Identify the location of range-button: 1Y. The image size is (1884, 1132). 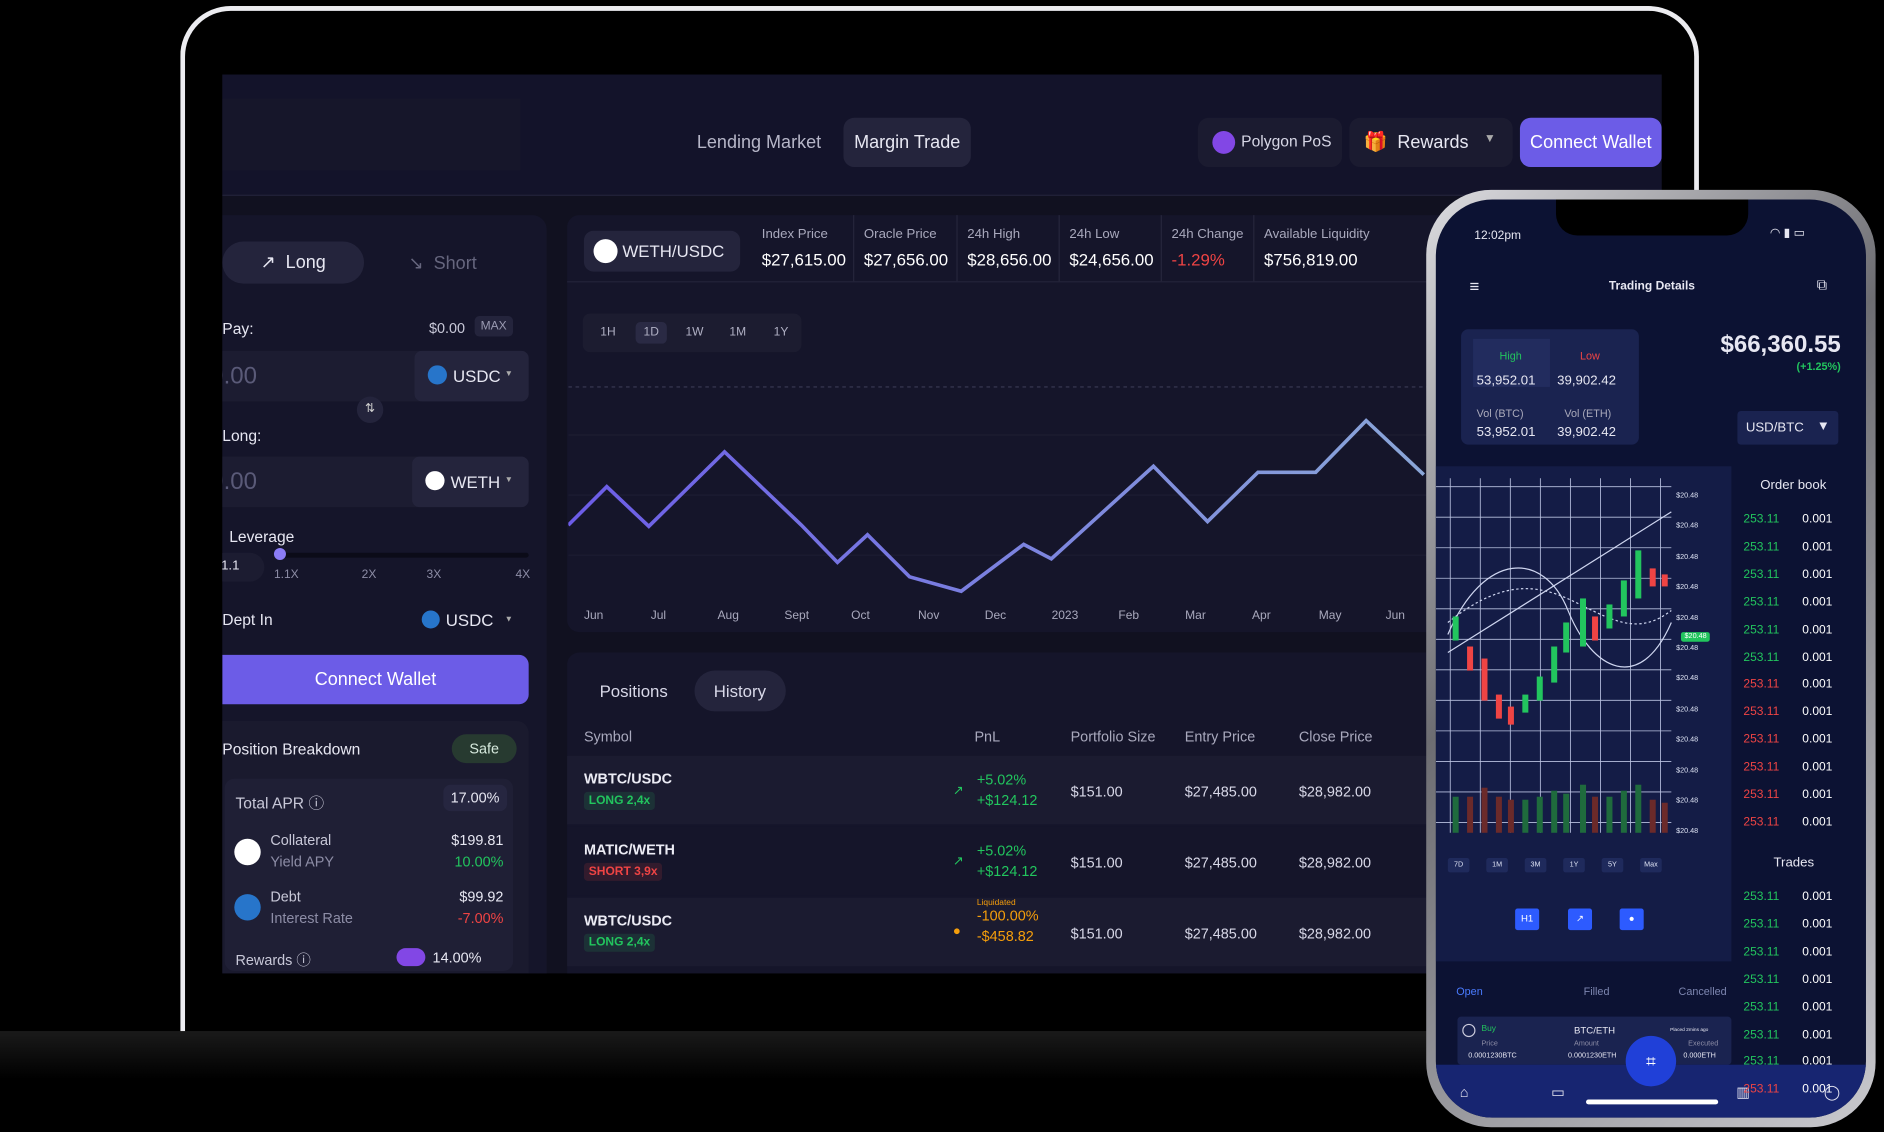
(781, 332).